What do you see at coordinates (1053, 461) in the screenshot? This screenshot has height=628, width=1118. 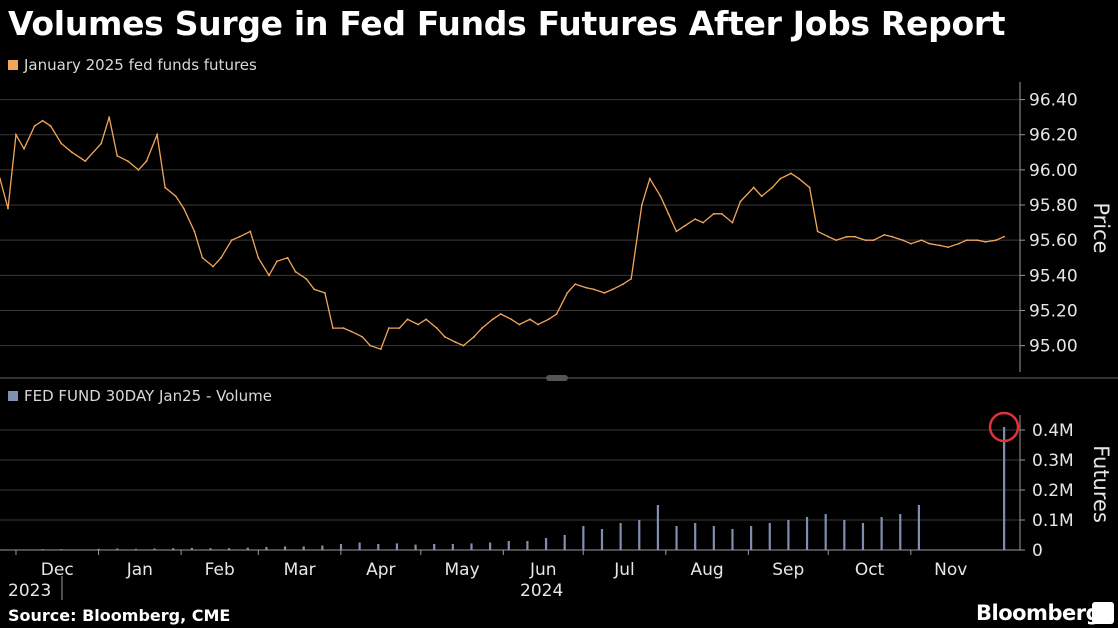 I see `volume-tick-label: 0.3M` at bounding box center [1053, 461].